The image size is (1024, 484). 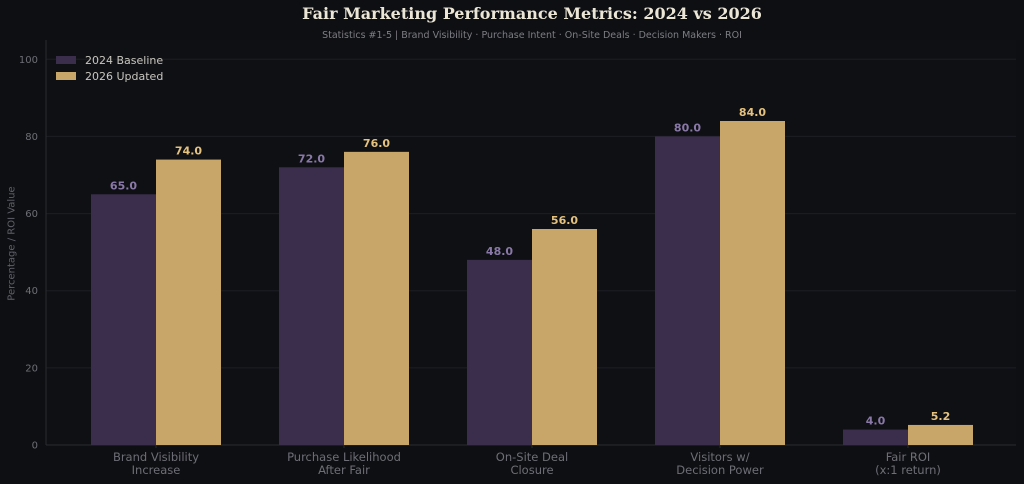 What do you see at coordinates (719, 457) in the screenshot?
I see `x-tick-label: Visitors w/` at bounding box center [719, 457].